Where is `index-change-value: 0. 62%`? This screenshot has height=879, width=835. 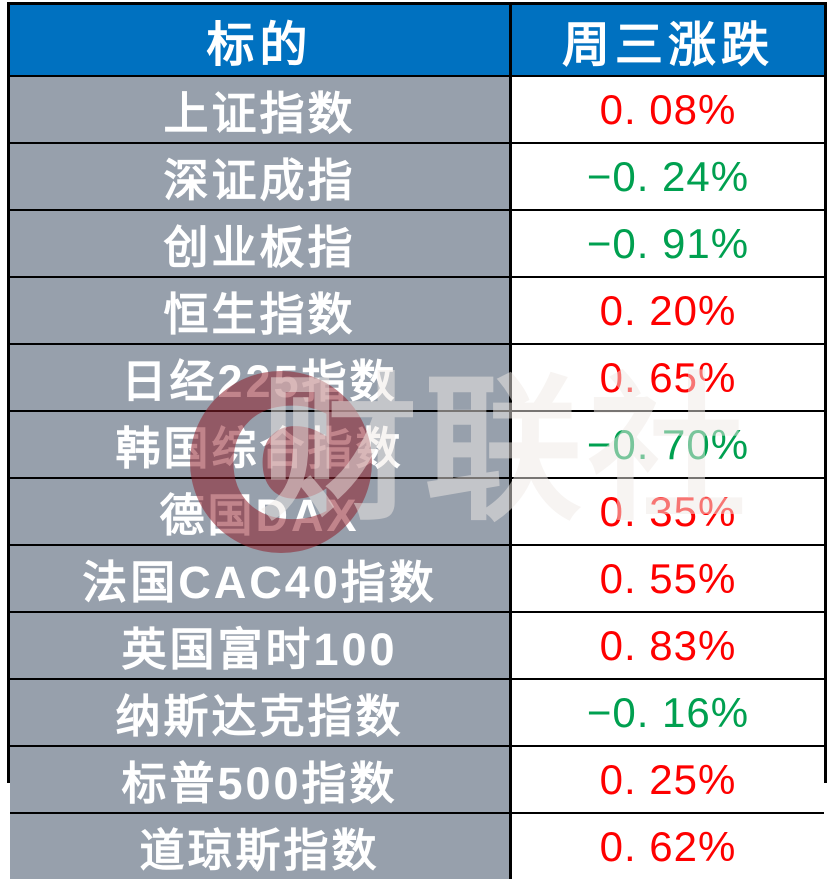 index-change-value: 0. 62% is located at coordinates (666, 846).